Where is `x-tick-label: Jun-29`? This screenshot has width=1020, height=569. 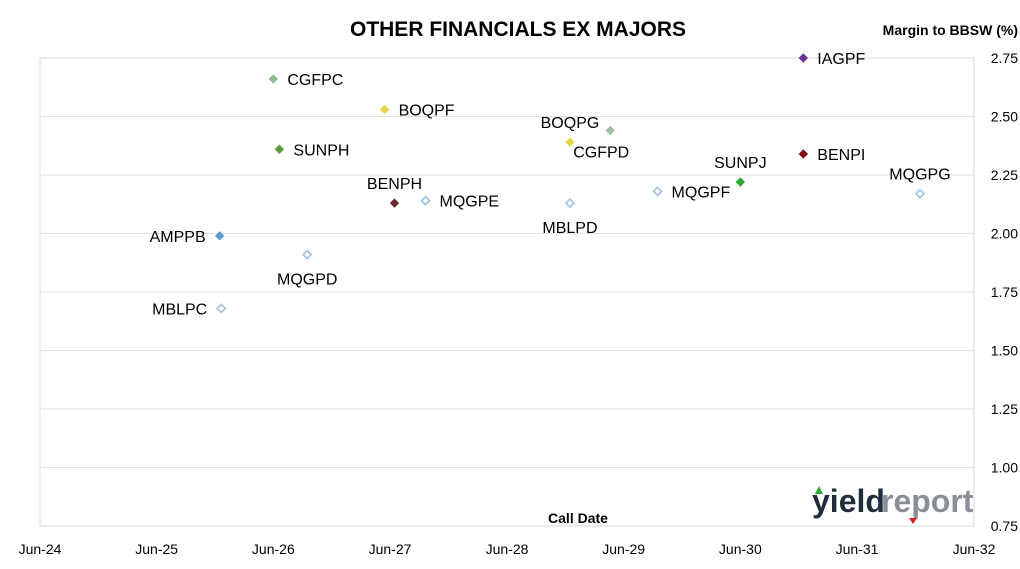
x-tick-label: Jun-29 is located at coordinates (623, 549).